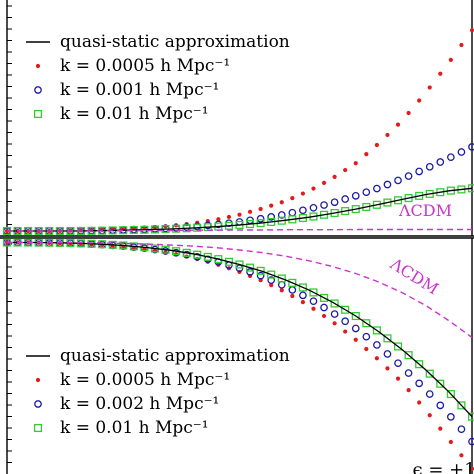 The image size is (474, 474). Describe the element at coordinates (145, 66) in the screenshot. I see `legend-label: k = 0.0005 h Mpc⁻¹` at that location.